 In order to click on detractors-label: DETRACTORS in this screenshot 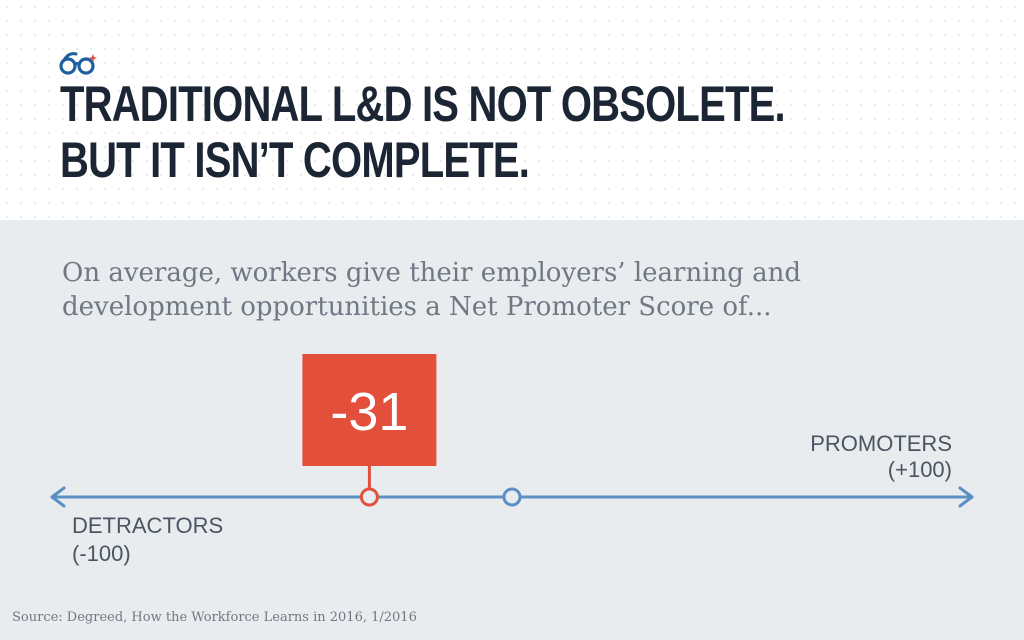, I will do `click(147, 525)`.